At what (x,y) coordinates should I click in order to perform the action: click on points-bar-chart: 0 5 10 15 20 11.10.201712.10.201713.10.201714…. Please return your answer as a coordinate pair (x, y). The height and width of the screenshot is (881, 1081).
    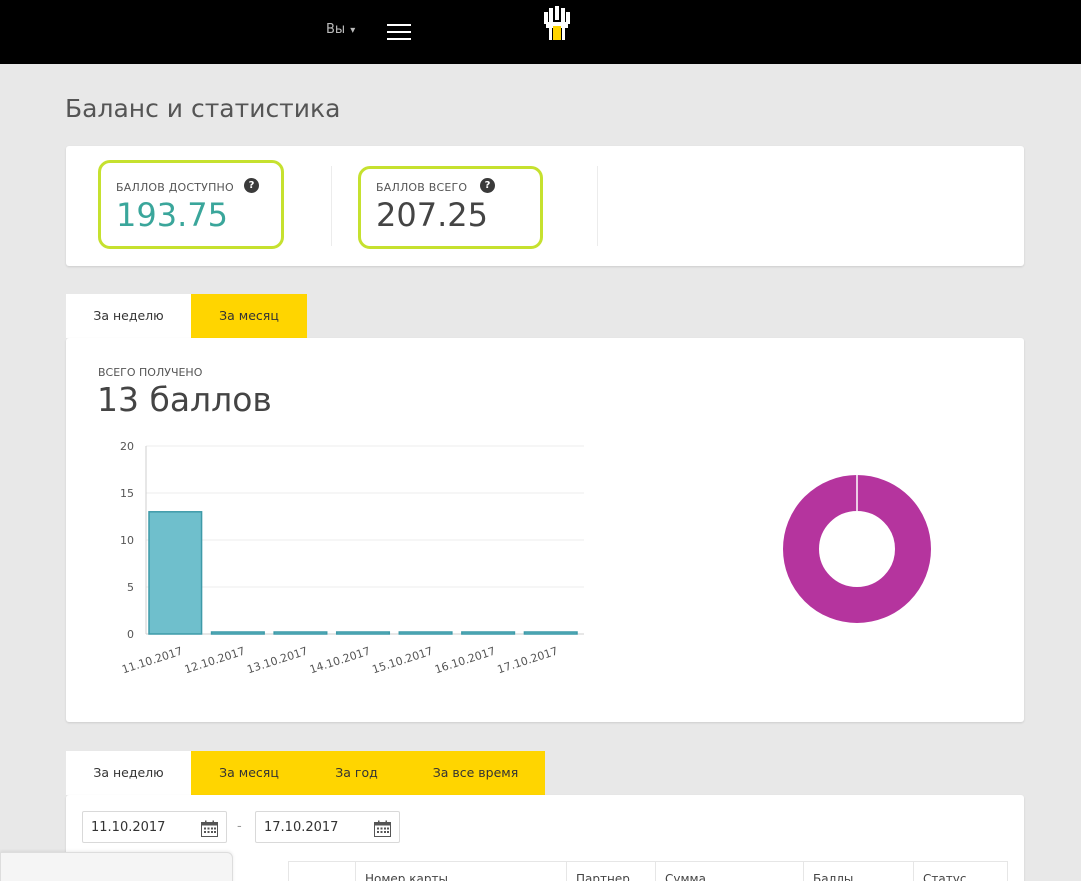
    Looking at the image, I should click on (352, 558).